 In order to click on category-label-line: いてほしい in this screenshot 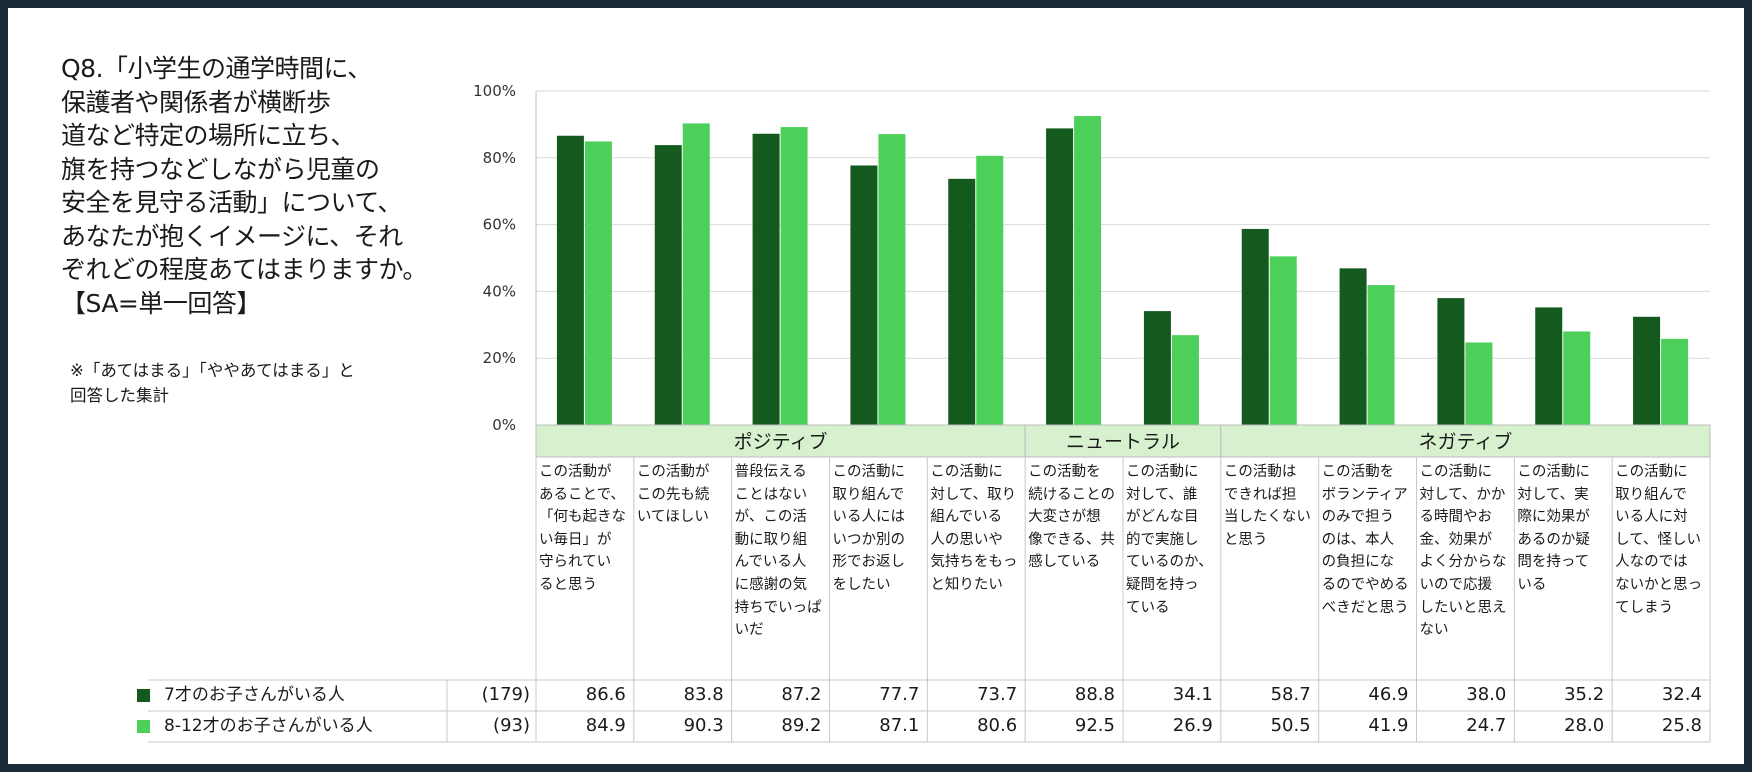, I will do `click(672, 517)`.